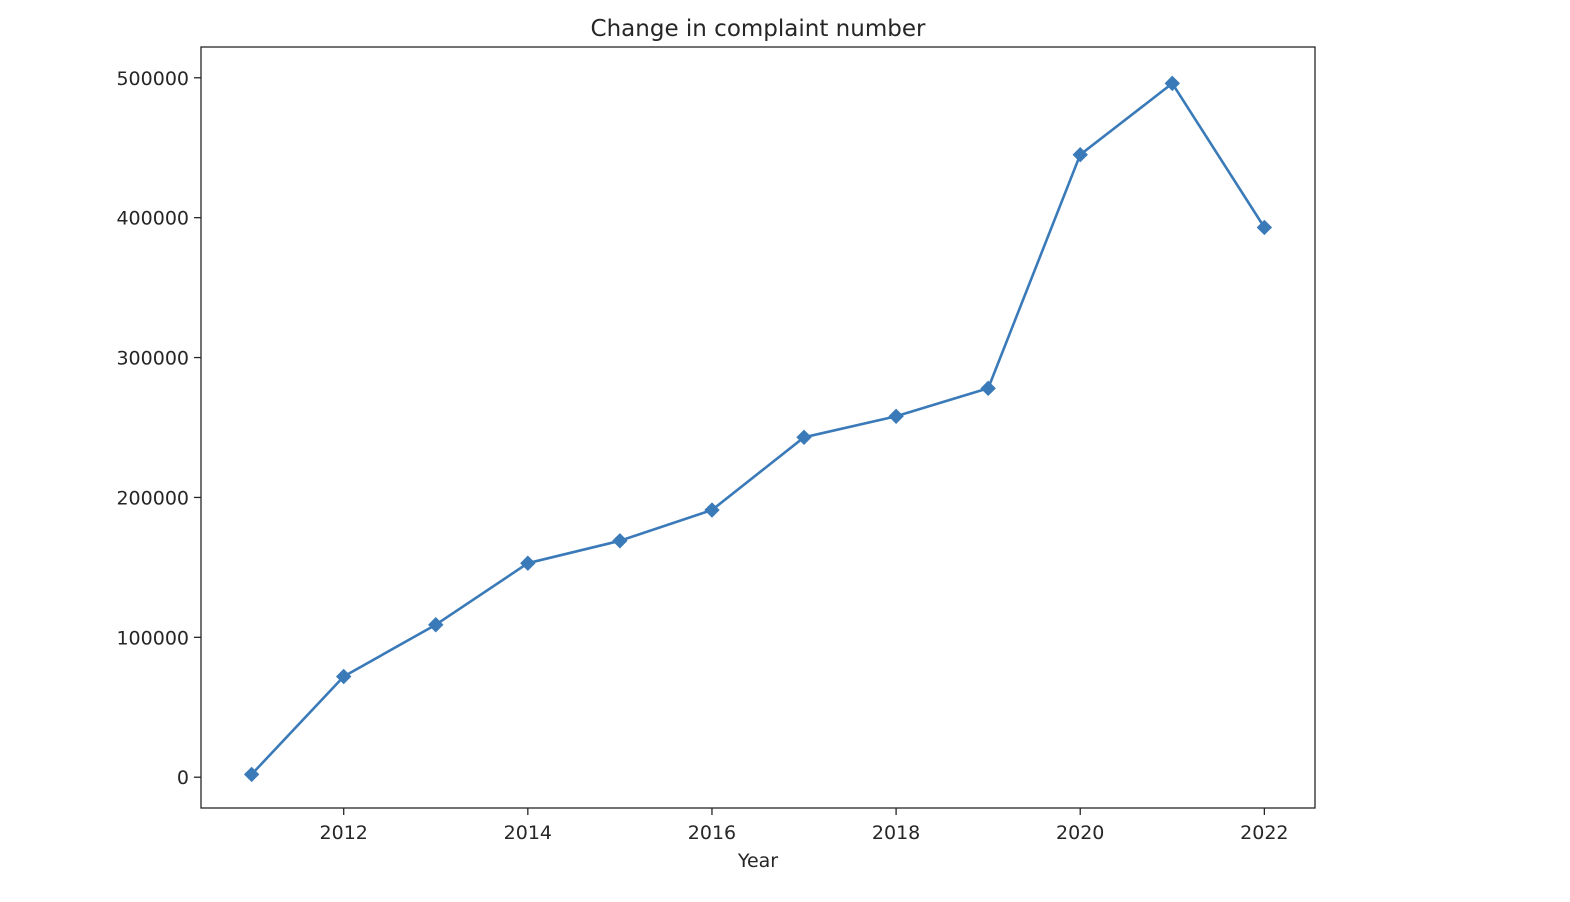 The width and height of the screenshot is (1570, 902). I want to click on y-tick-label: 400000, so click(152, 219).